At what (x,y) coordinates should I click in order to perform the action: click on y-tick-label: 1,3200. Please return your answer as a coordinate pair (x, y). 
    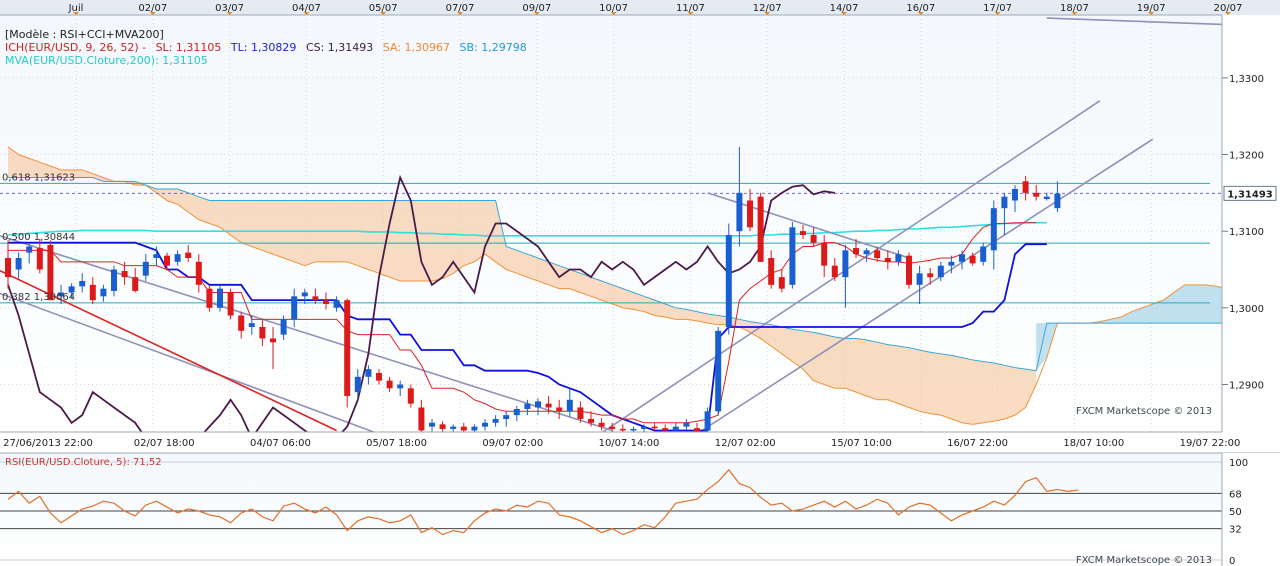
    Looking at the image, I should click on (1246, 156).